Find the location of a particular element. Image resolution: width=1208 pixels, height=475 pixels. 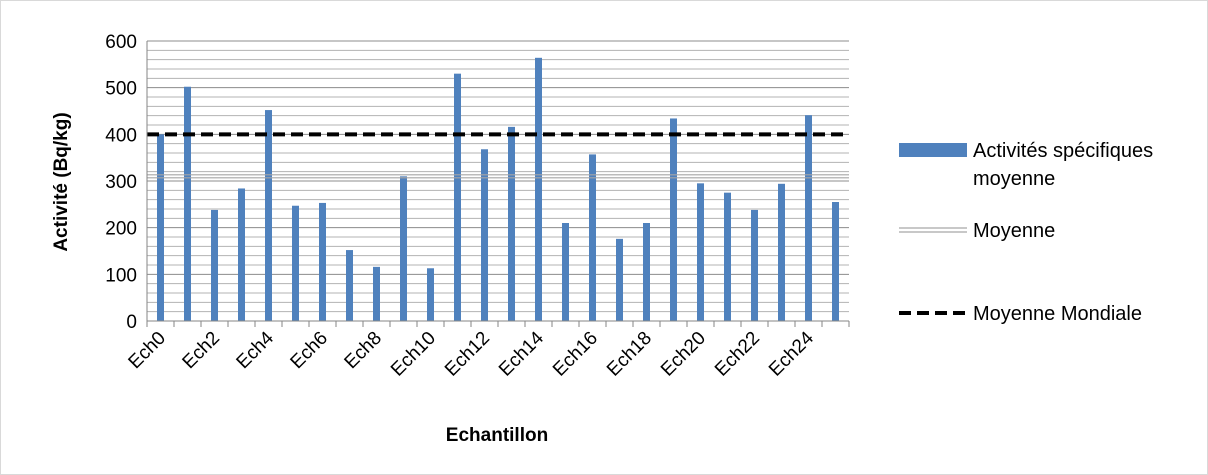

legend-label-moyenne: Moyenne is located at coordinates (1014, 231).